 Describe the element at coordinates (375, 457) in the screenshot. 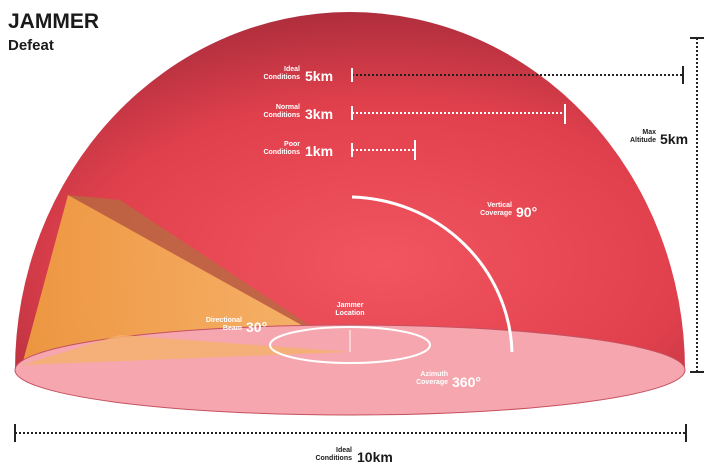

I see `diameter-value: 10km` at that location.